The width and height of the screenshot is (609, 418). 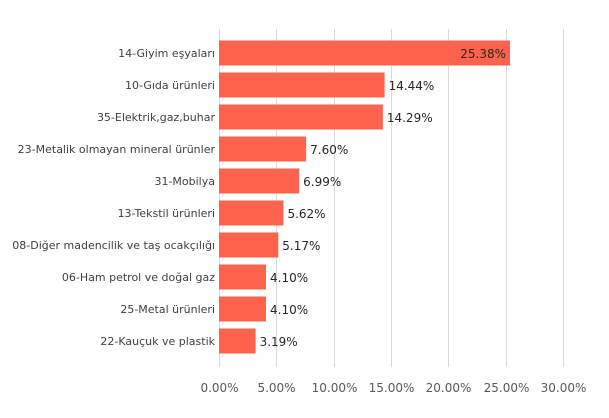 I want to click on category-label: 06-Ham petrol ve doğal gaz, so click(x=138, y=277).